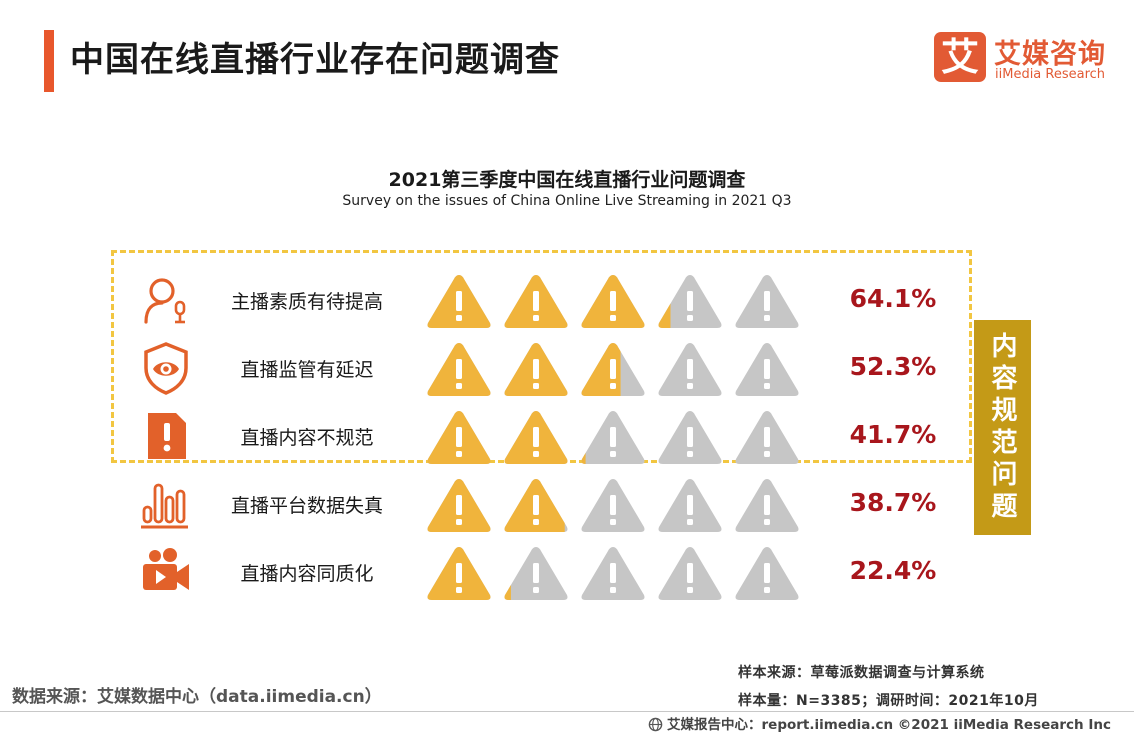 This screenshot has width=1134, height=737. What do you see at coordinates (197, 697) in the screenshot?
I see `data-source: 数据来源：艾媒数据中心（data.iimedia.cn）` at bounding box center [197, 697].